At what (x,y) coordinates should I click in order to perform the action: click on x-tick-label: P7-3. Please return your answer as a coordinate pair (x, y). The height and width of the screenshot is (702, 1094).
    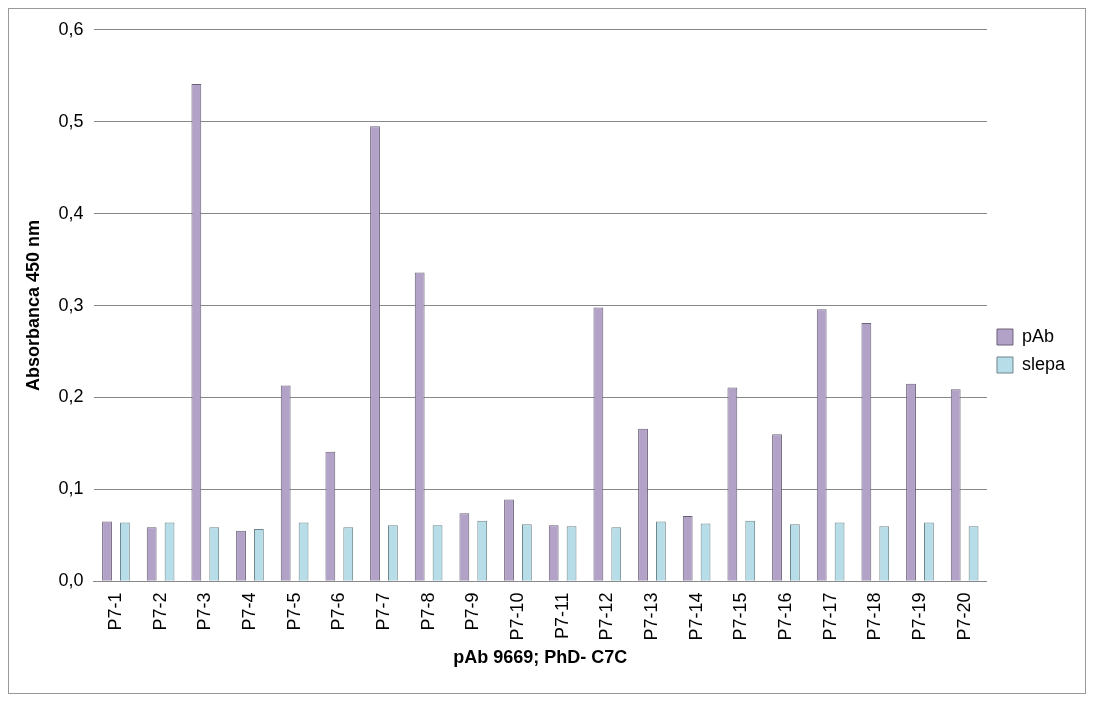
    Looking at the image, I should click on (204, 611).